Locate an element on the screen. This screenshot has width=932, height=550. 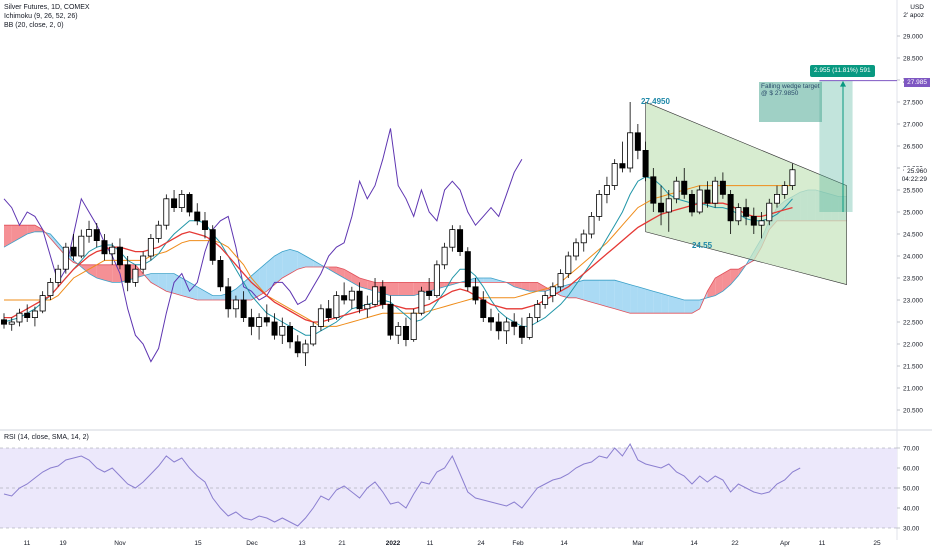
price-tick-label: 25.000 is located at coordinates (913, 212).